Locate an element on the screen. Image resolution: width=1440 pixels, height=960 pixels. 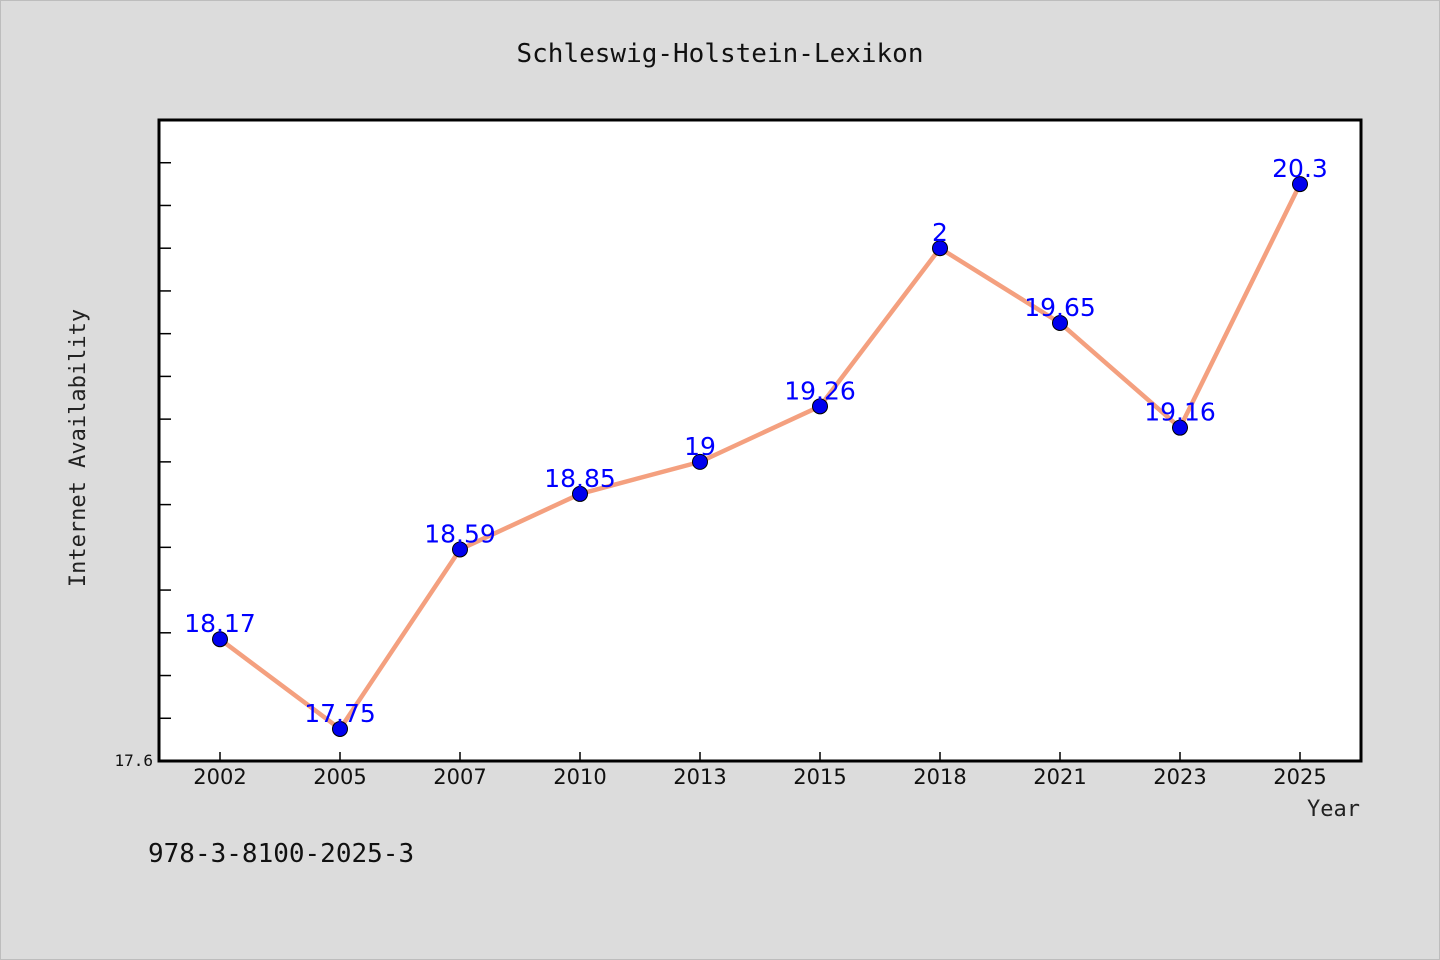
chart-title: Schleswig-Holstein-Lexikon is located at coordinates (720, 54).